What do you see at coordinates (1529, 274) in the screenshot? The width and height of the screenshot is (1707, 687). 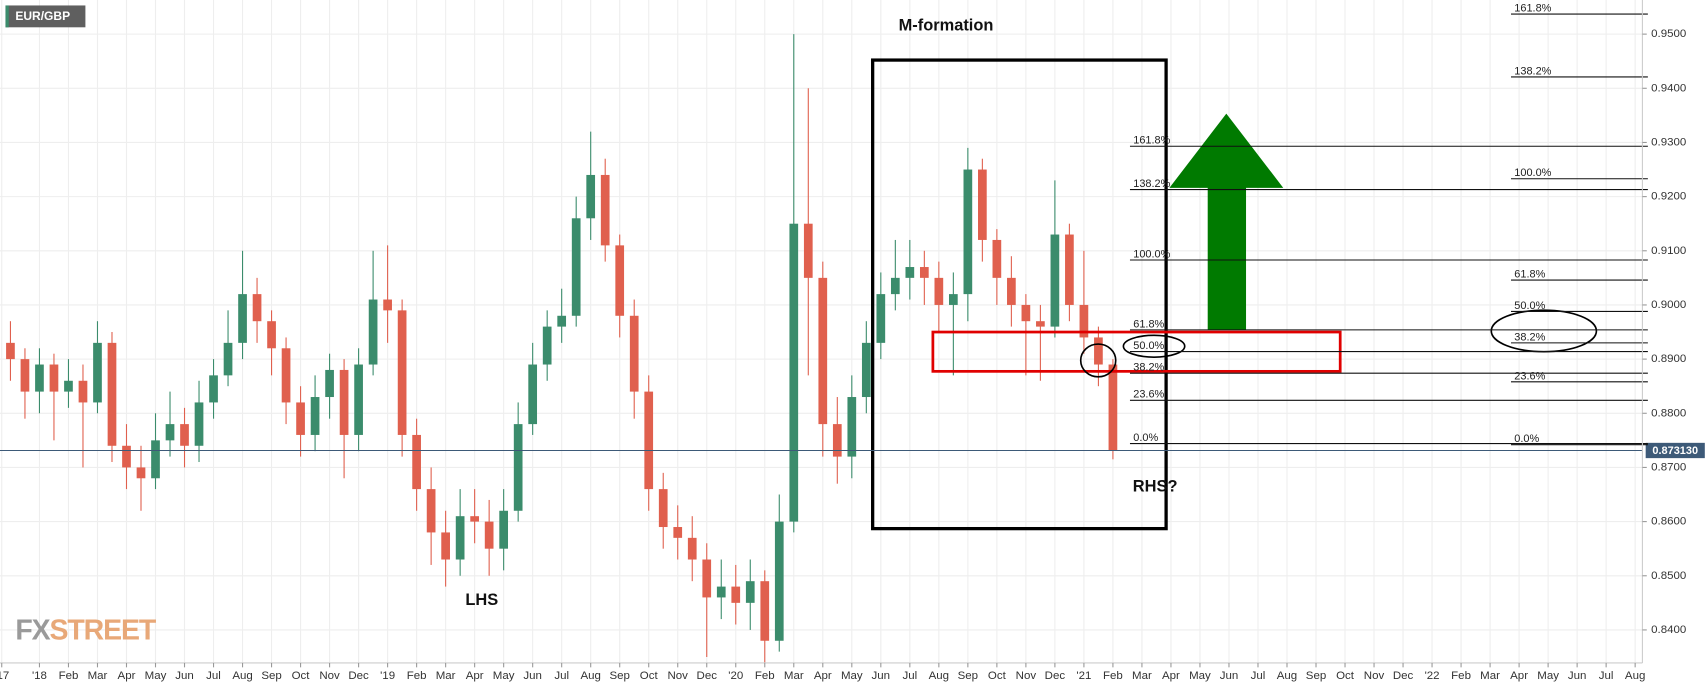 I see `fib-label: 61.8%` at bounding box center [1529, 274].